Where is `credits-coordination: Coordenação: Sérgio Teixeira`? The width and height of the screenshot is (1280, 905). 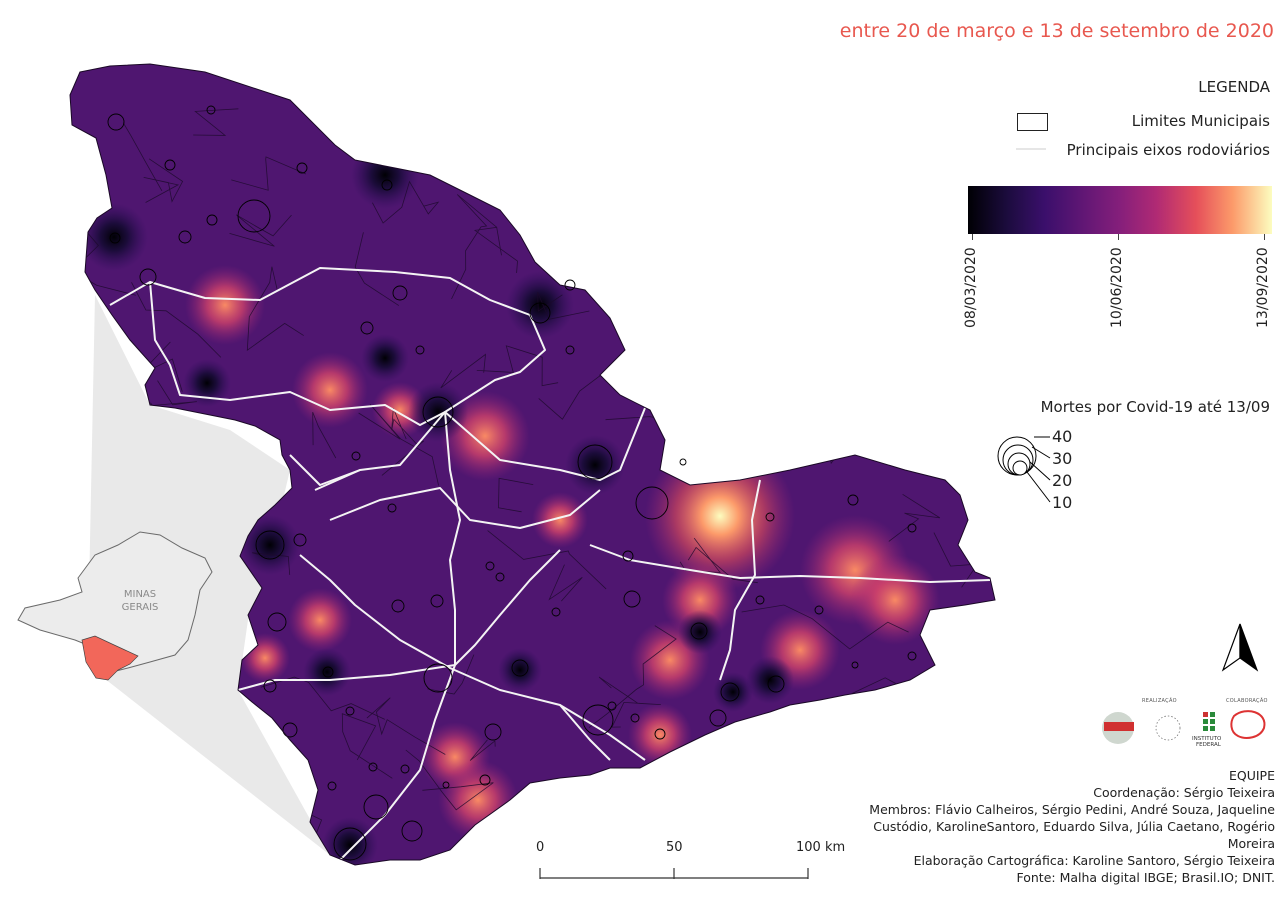 credits-coordination: Coordenação: Sérgio Teixeira is located at coordinates (1184, 792).